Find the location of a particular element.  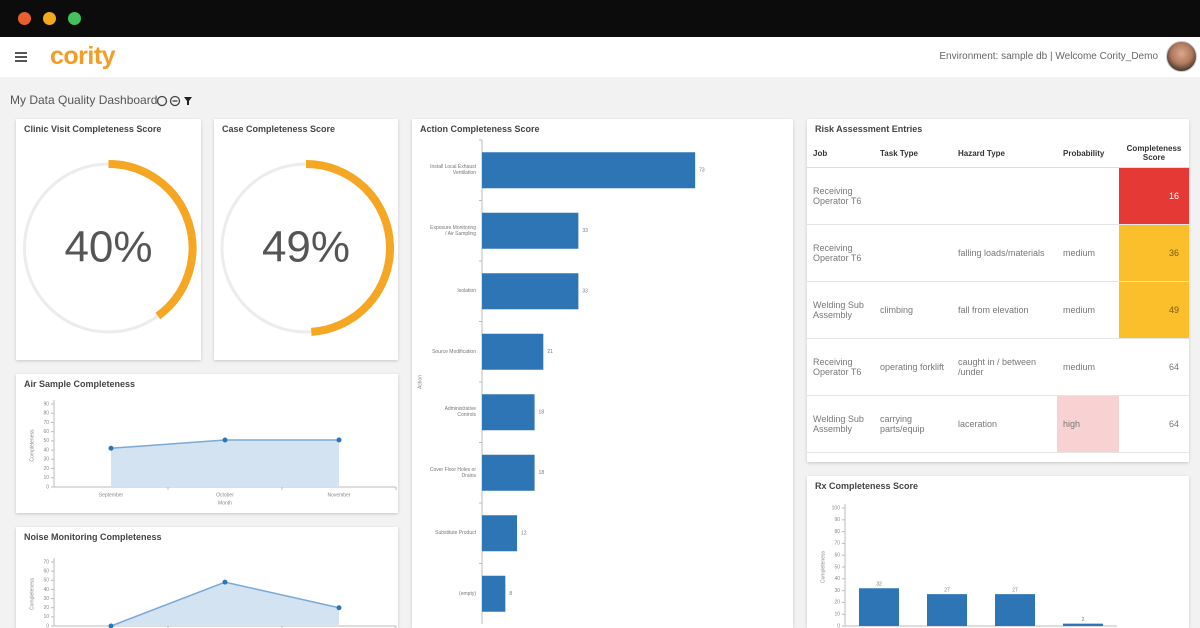

logo: cority is located at coordinates (83, 56).